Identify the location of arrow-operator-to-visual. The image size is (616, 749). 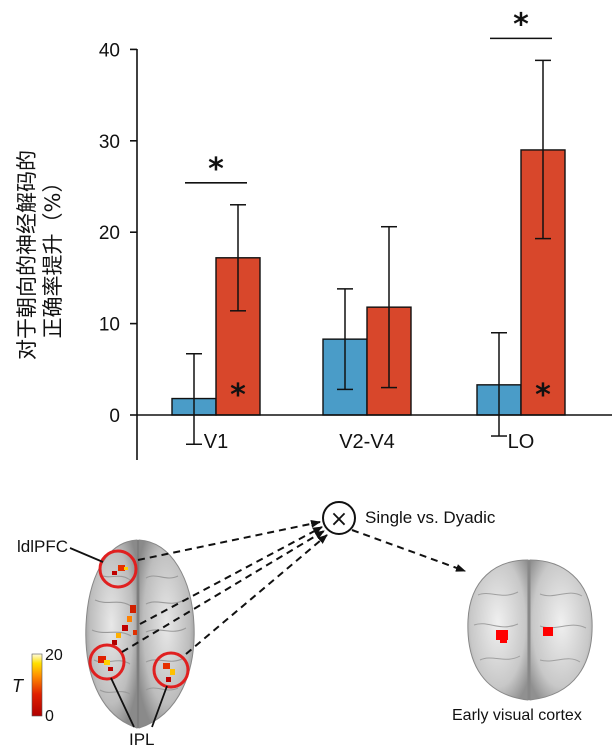
(408, 550).